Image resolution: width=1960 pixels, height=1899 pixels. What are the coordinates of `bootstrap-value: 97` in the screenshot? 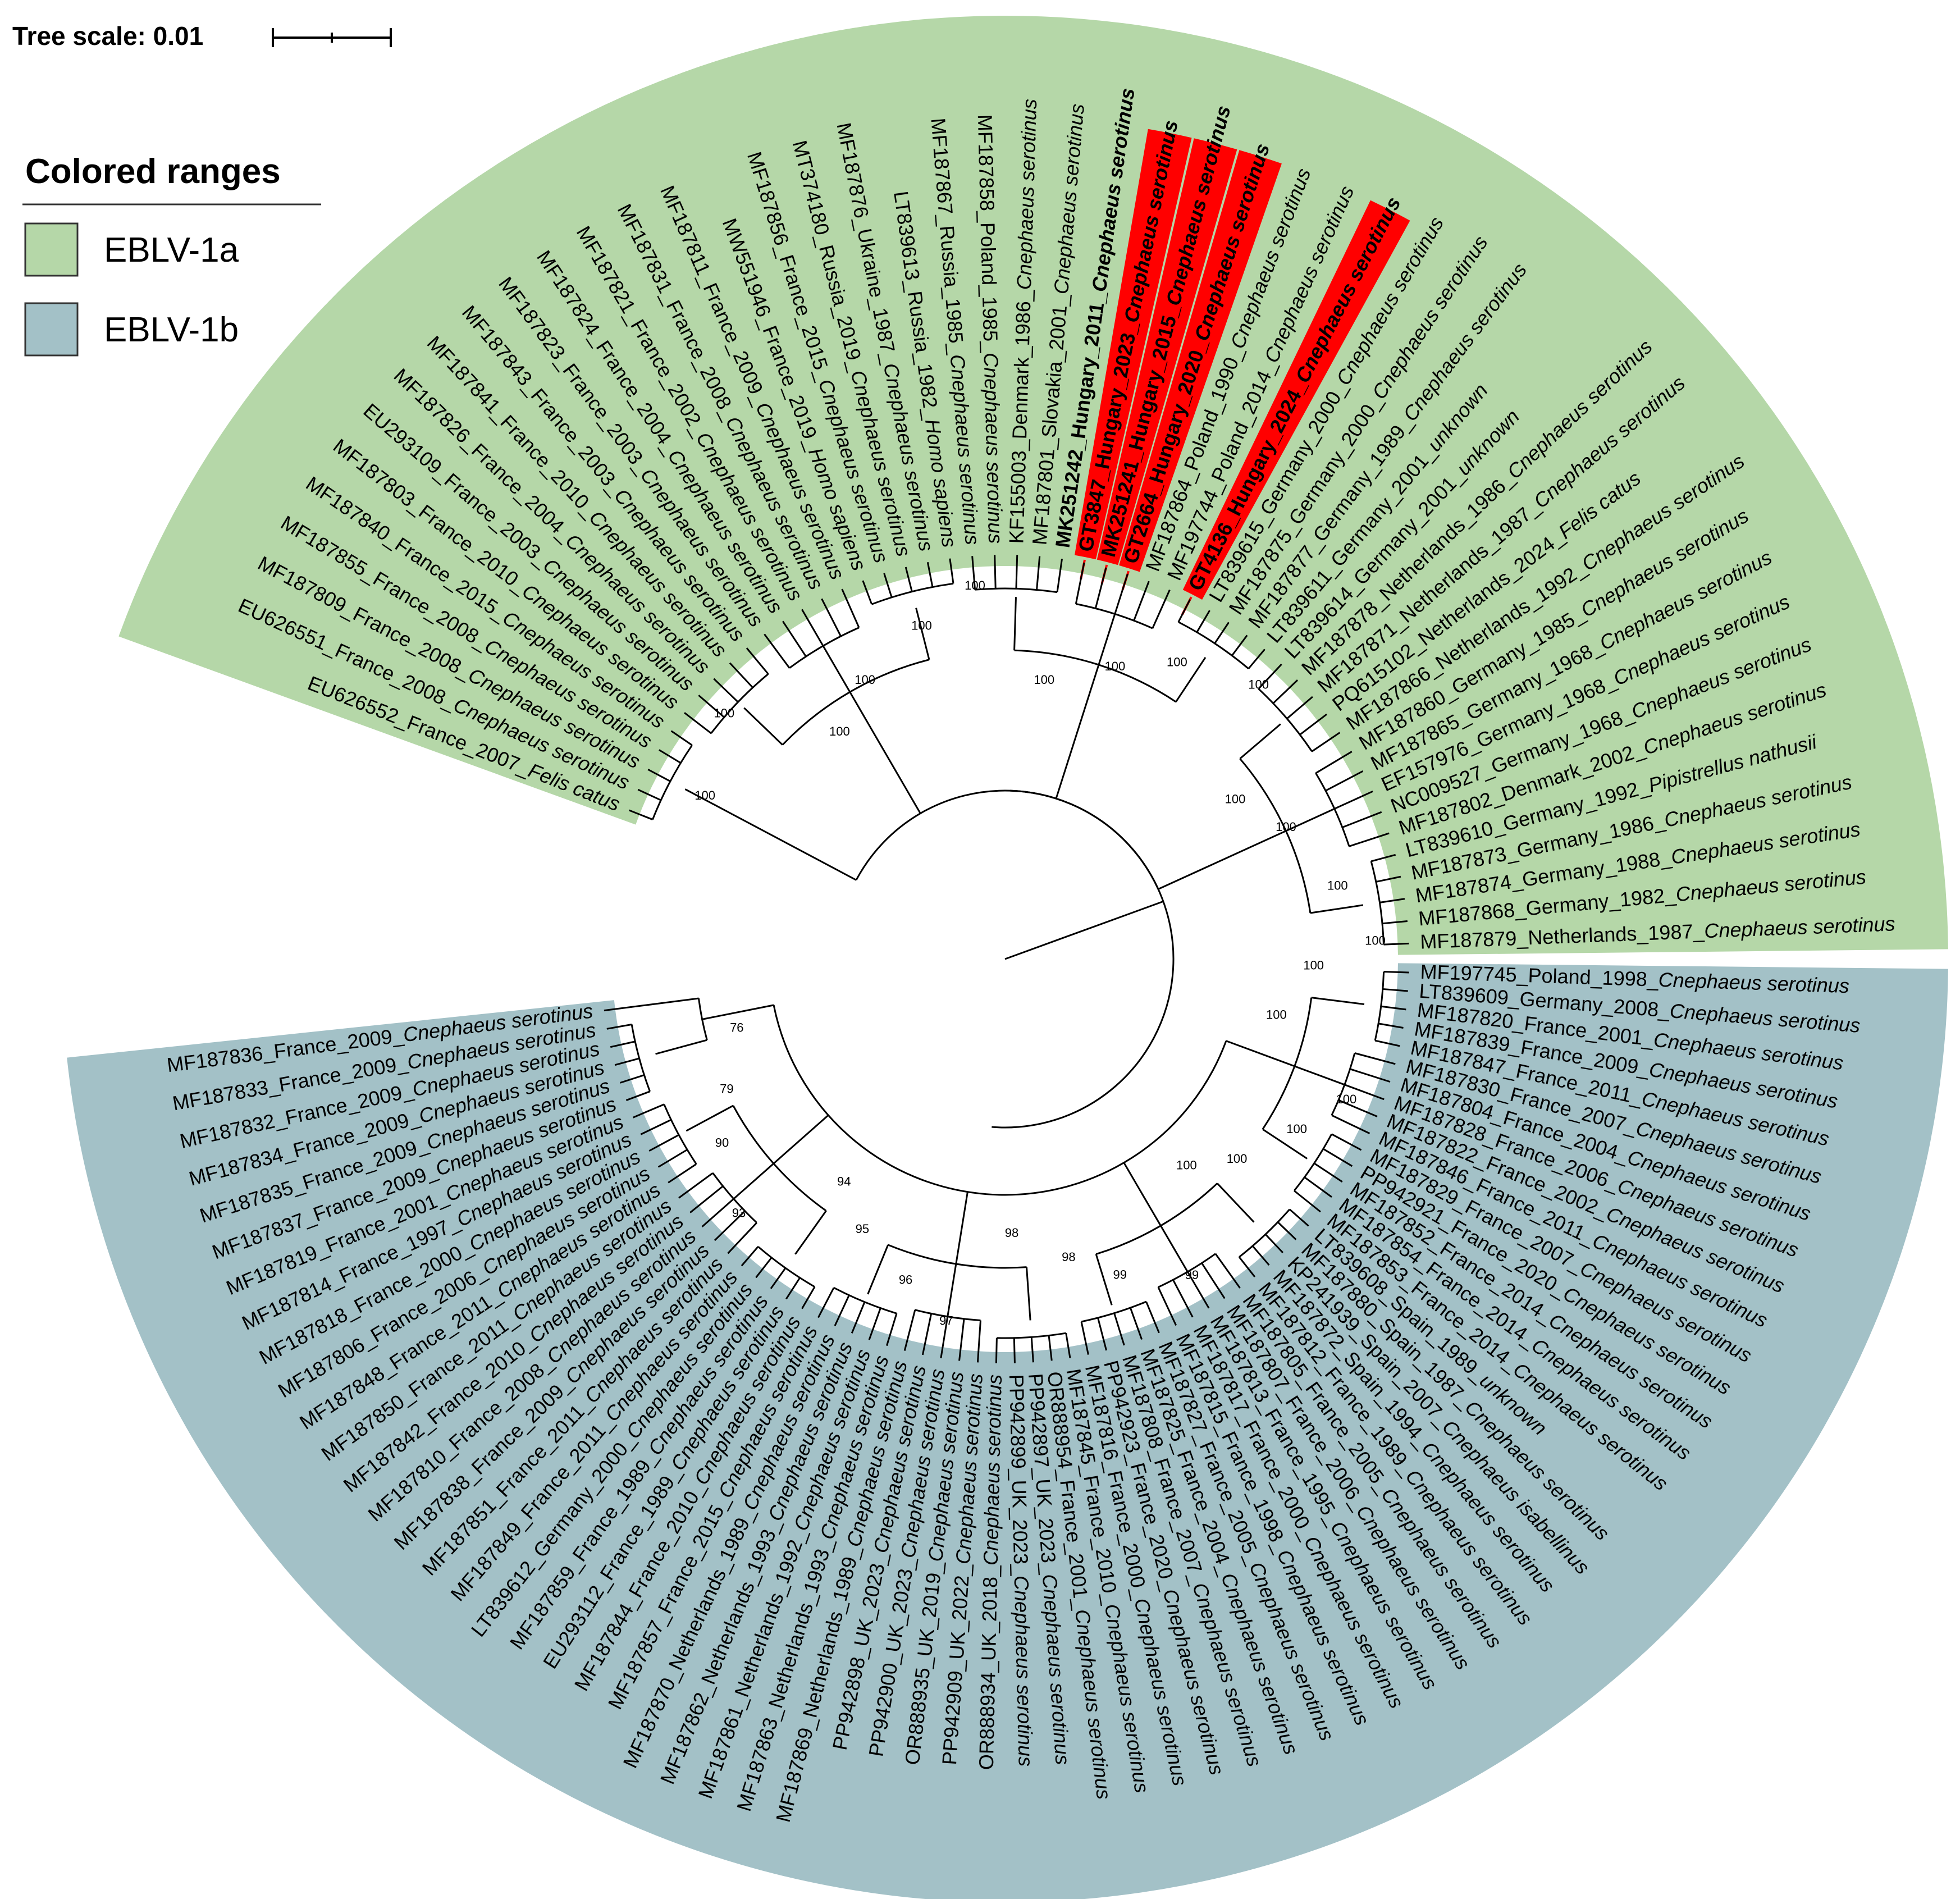 It's located at (946, 1321).